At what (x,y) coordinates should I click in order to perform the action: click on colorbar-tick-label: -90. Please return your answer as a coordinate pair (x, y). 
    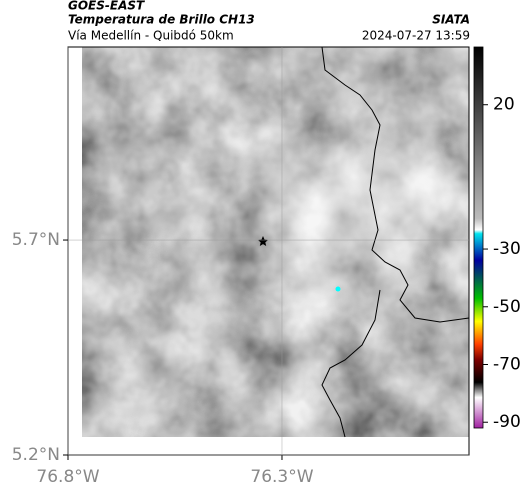
    Looking at the image, I should click on (507, 422).